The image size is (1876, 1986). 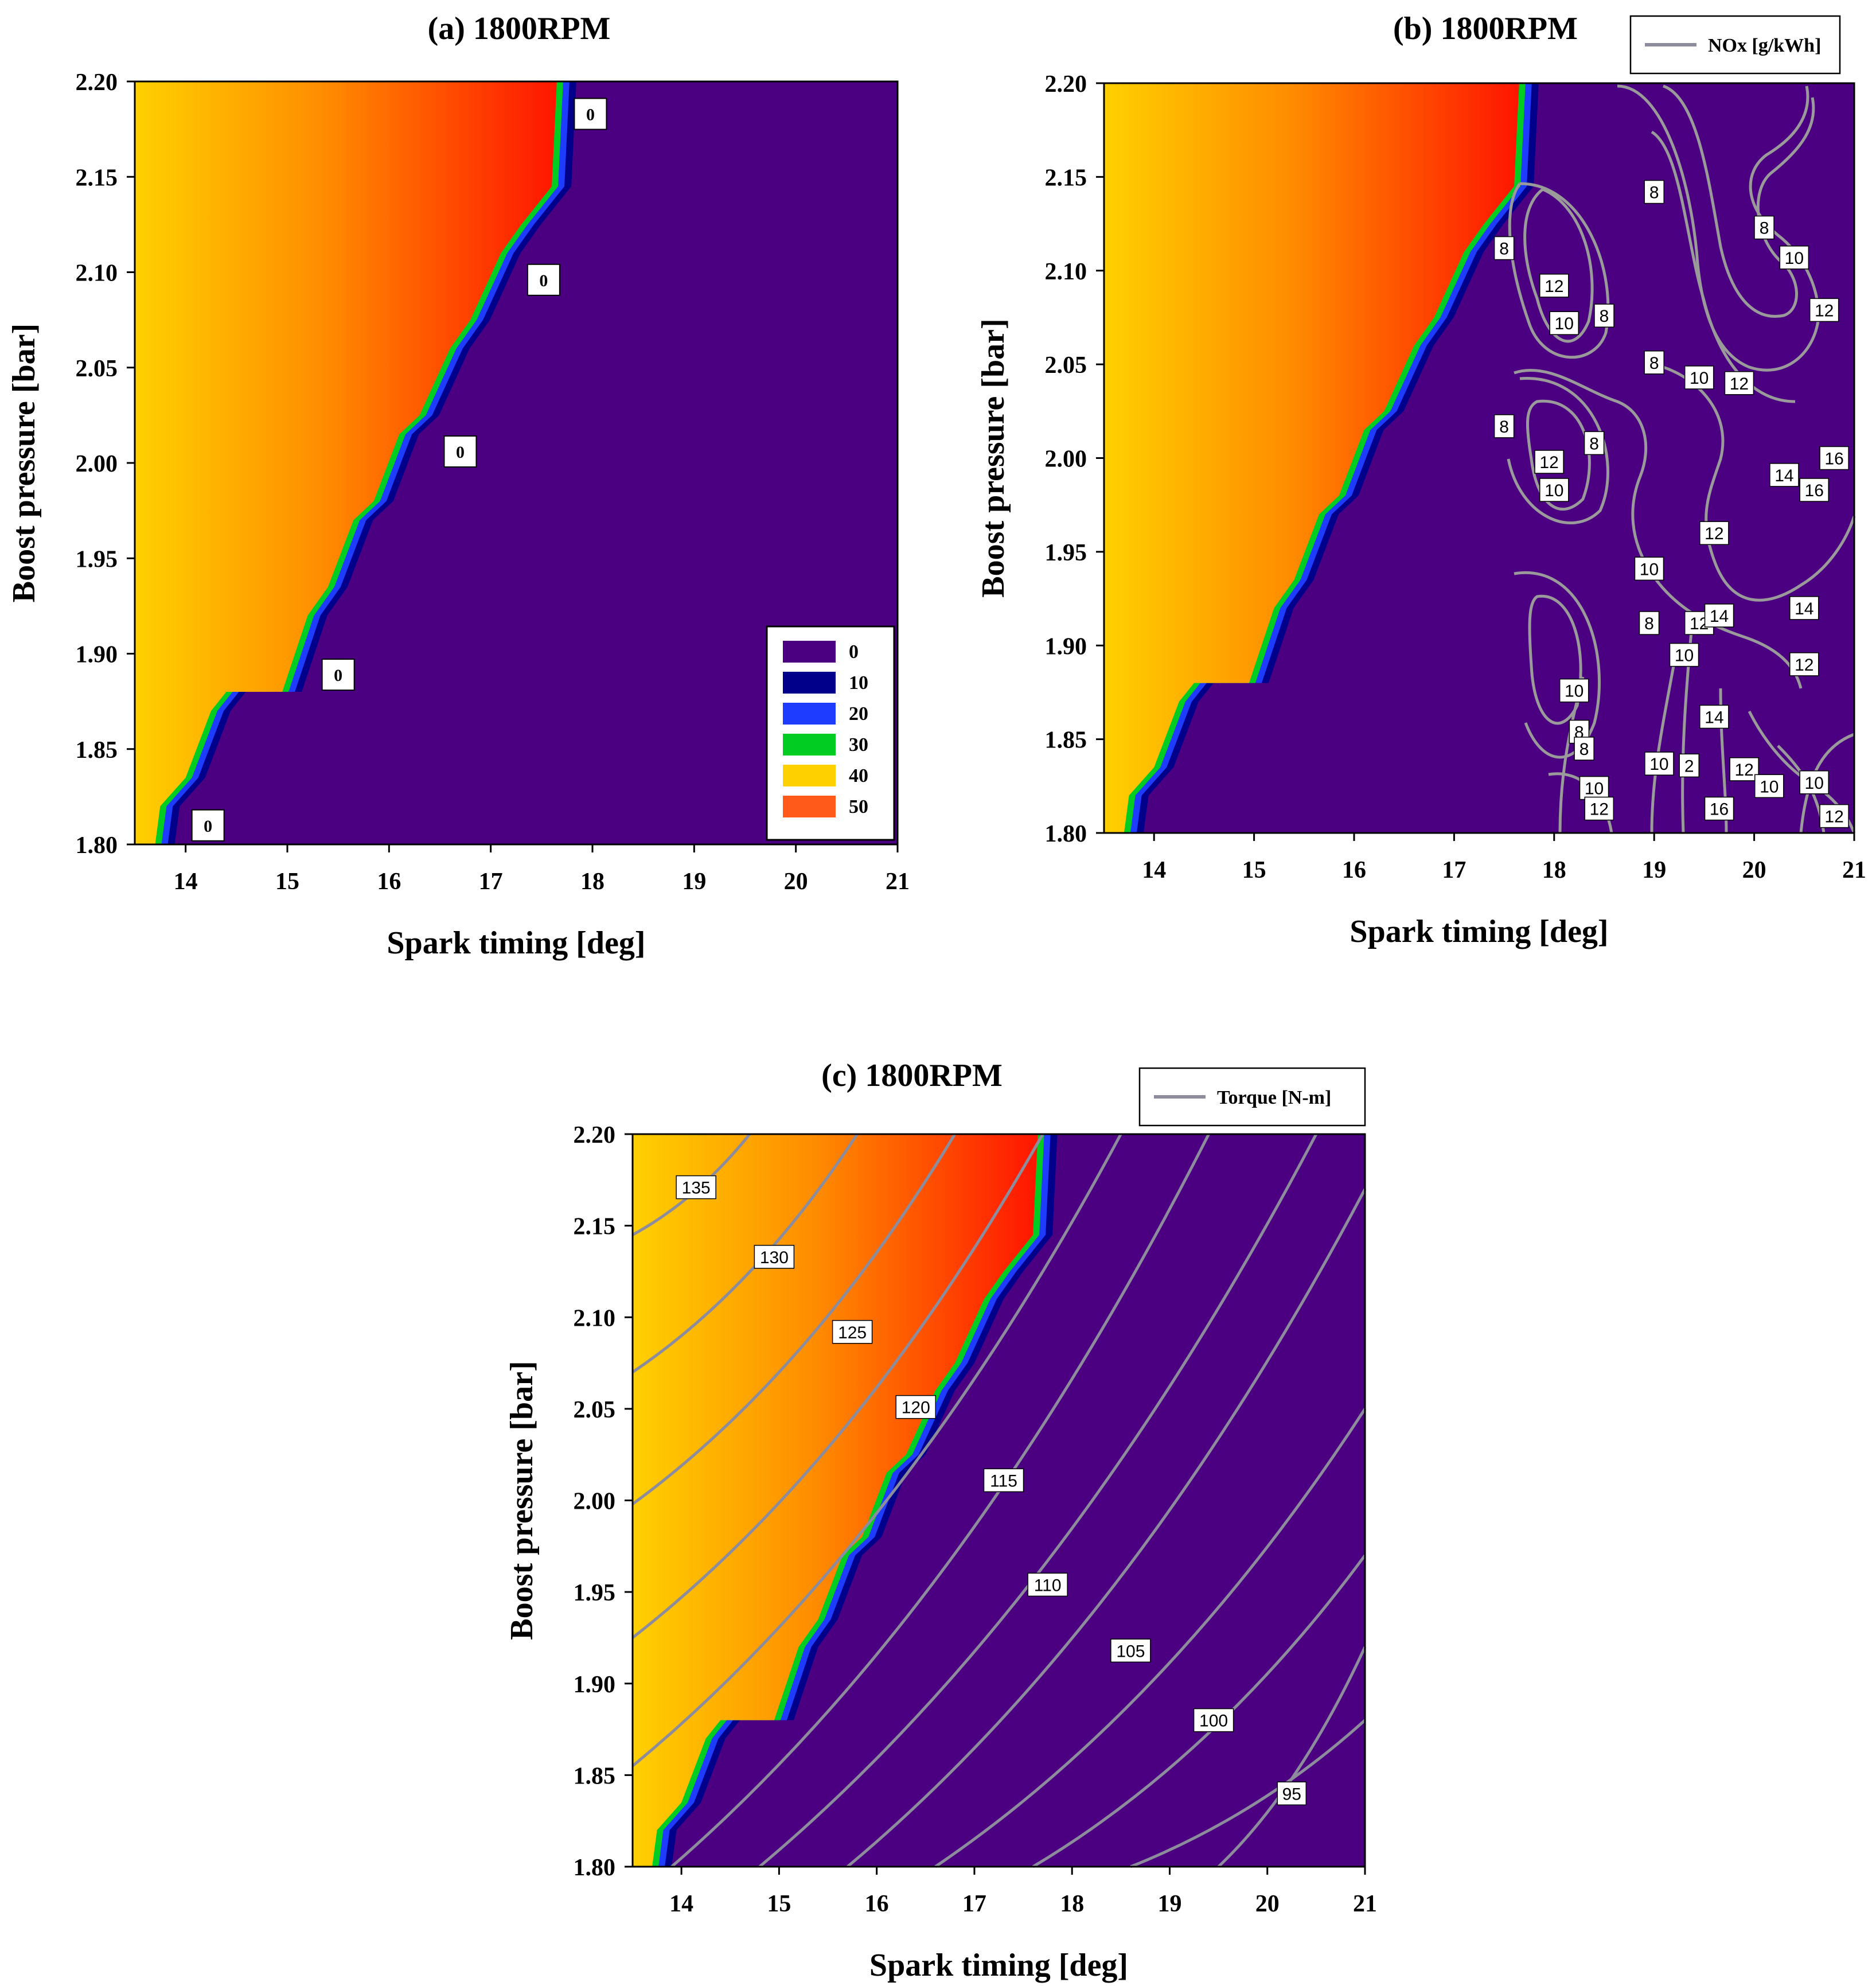 What do you see at coordinates (1311, 458) in the screenshot?
I see `region-warm-b` at bounding box center [1311, 458].